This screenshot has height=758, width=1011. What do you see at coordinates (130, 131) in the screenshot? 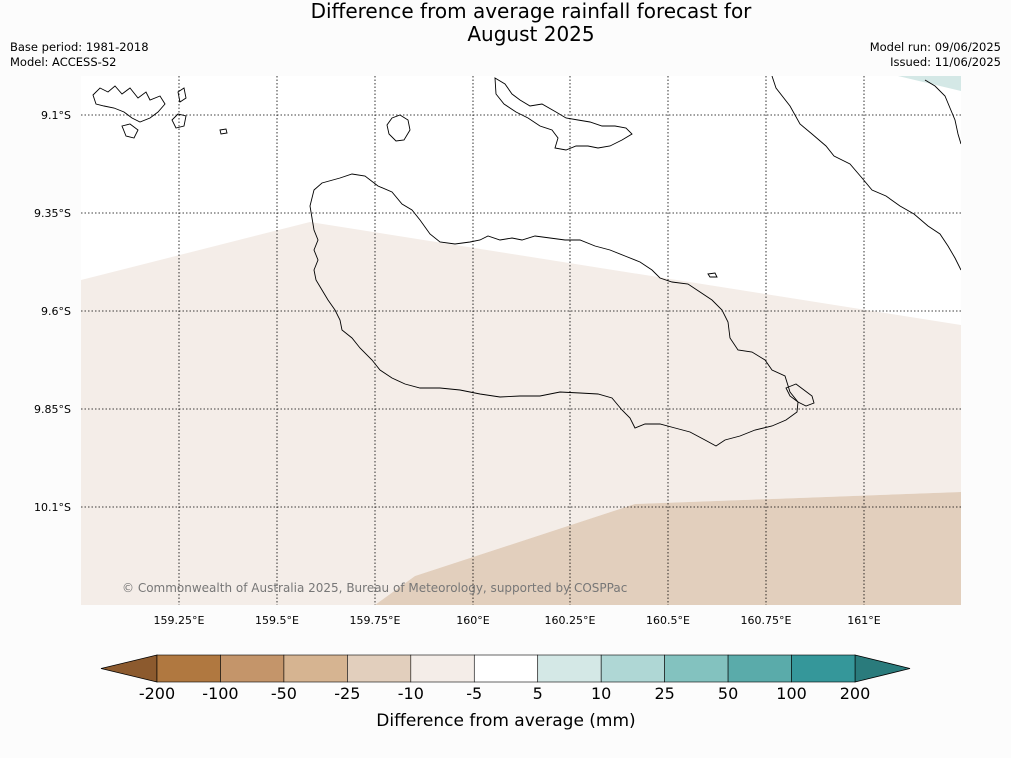
I see `island-florida-mid` at bounding box center [130, 131].